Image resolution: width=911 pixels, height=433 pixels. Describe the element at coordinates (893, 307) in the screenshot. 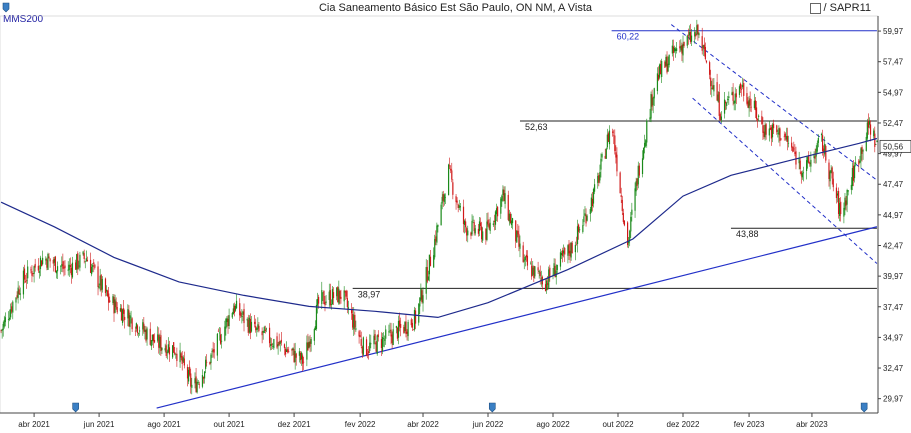

I see `y-tick-label: 37,47` at that location.